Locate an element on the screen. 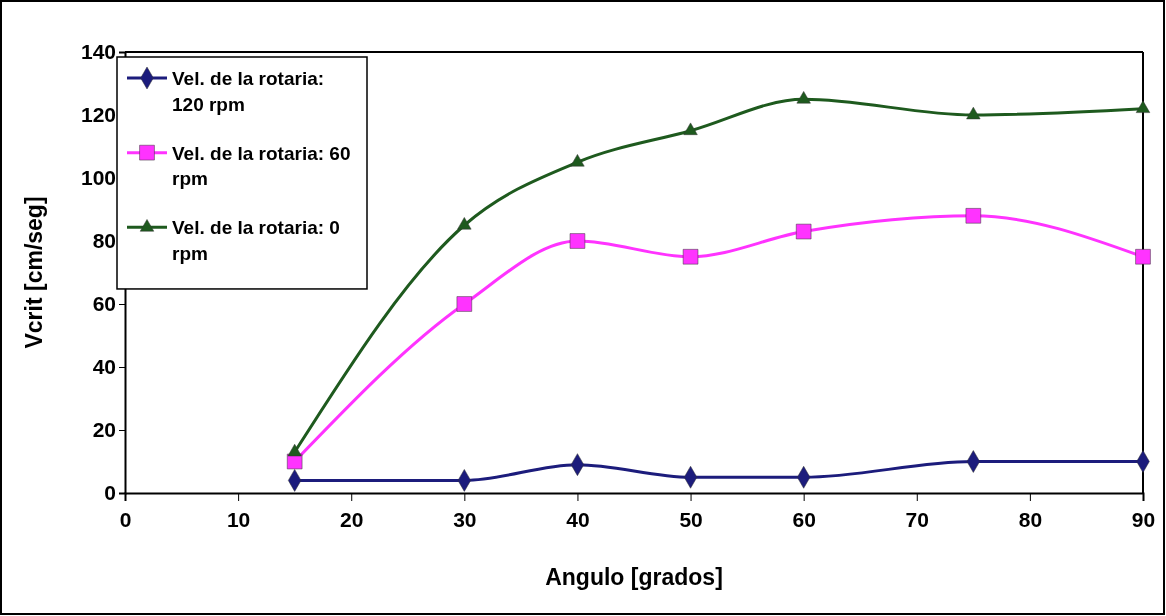 This screenshot has height=616, width=1166. y-tick-label: 40 is located at coordinates (104, 367).